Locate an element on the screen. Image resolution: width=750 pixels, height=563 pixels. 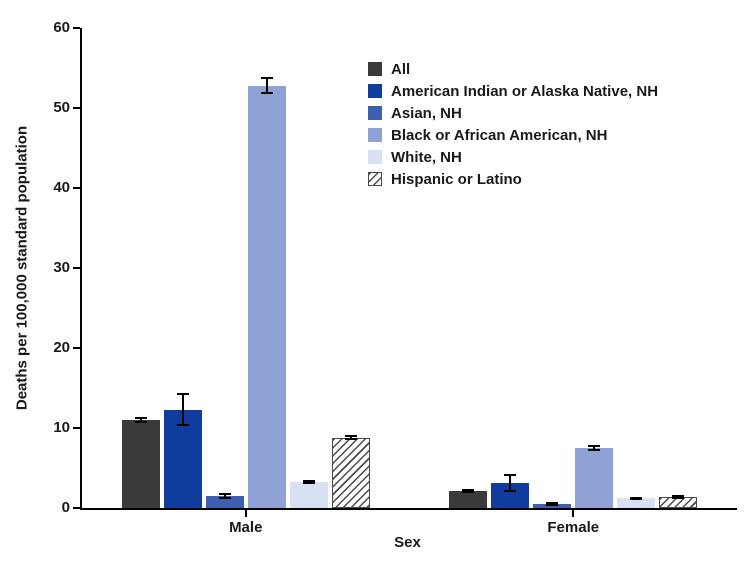
legend-label: American Indian or Alaska Native, NH is located at coordinates (525, 91).